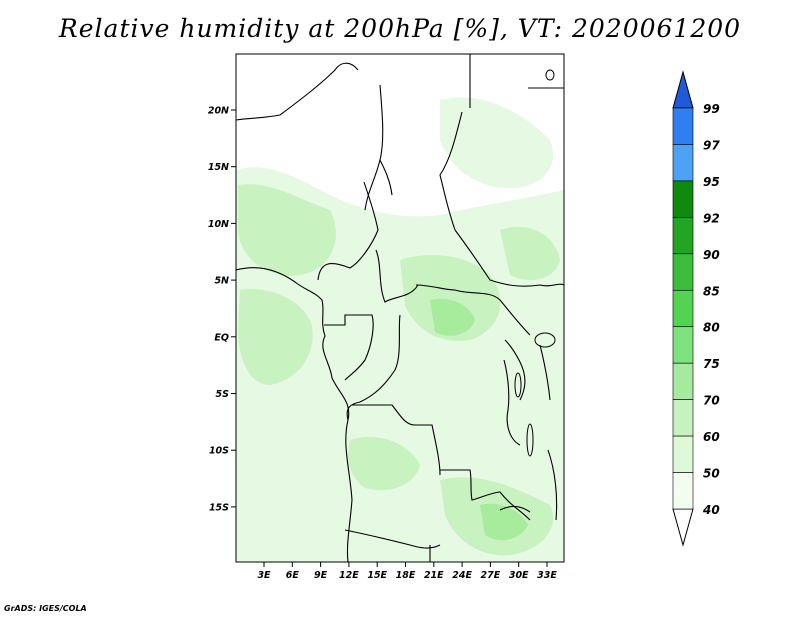  I want to click on lat-tick-label: 5N, so click(221, 281).